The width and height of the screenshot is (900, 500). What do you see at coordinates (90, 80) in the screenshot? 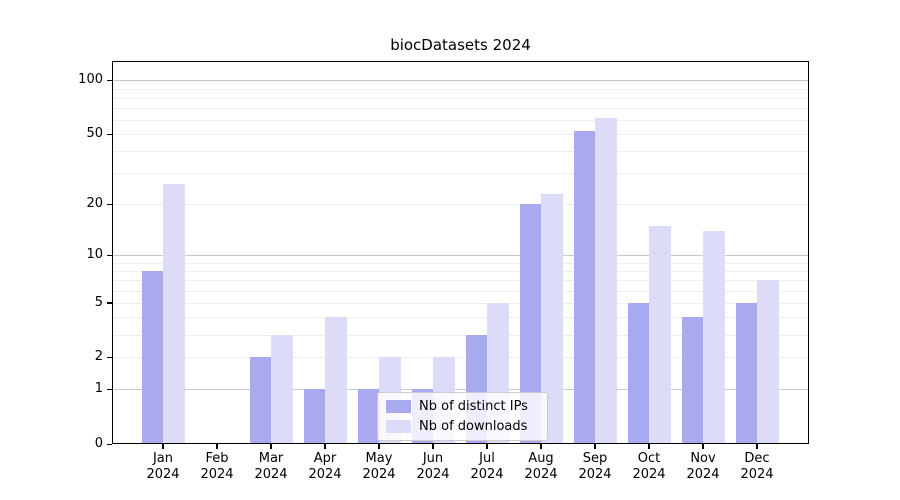
I see `y-tick-label-100: 100` at bounding box center [90, 80].